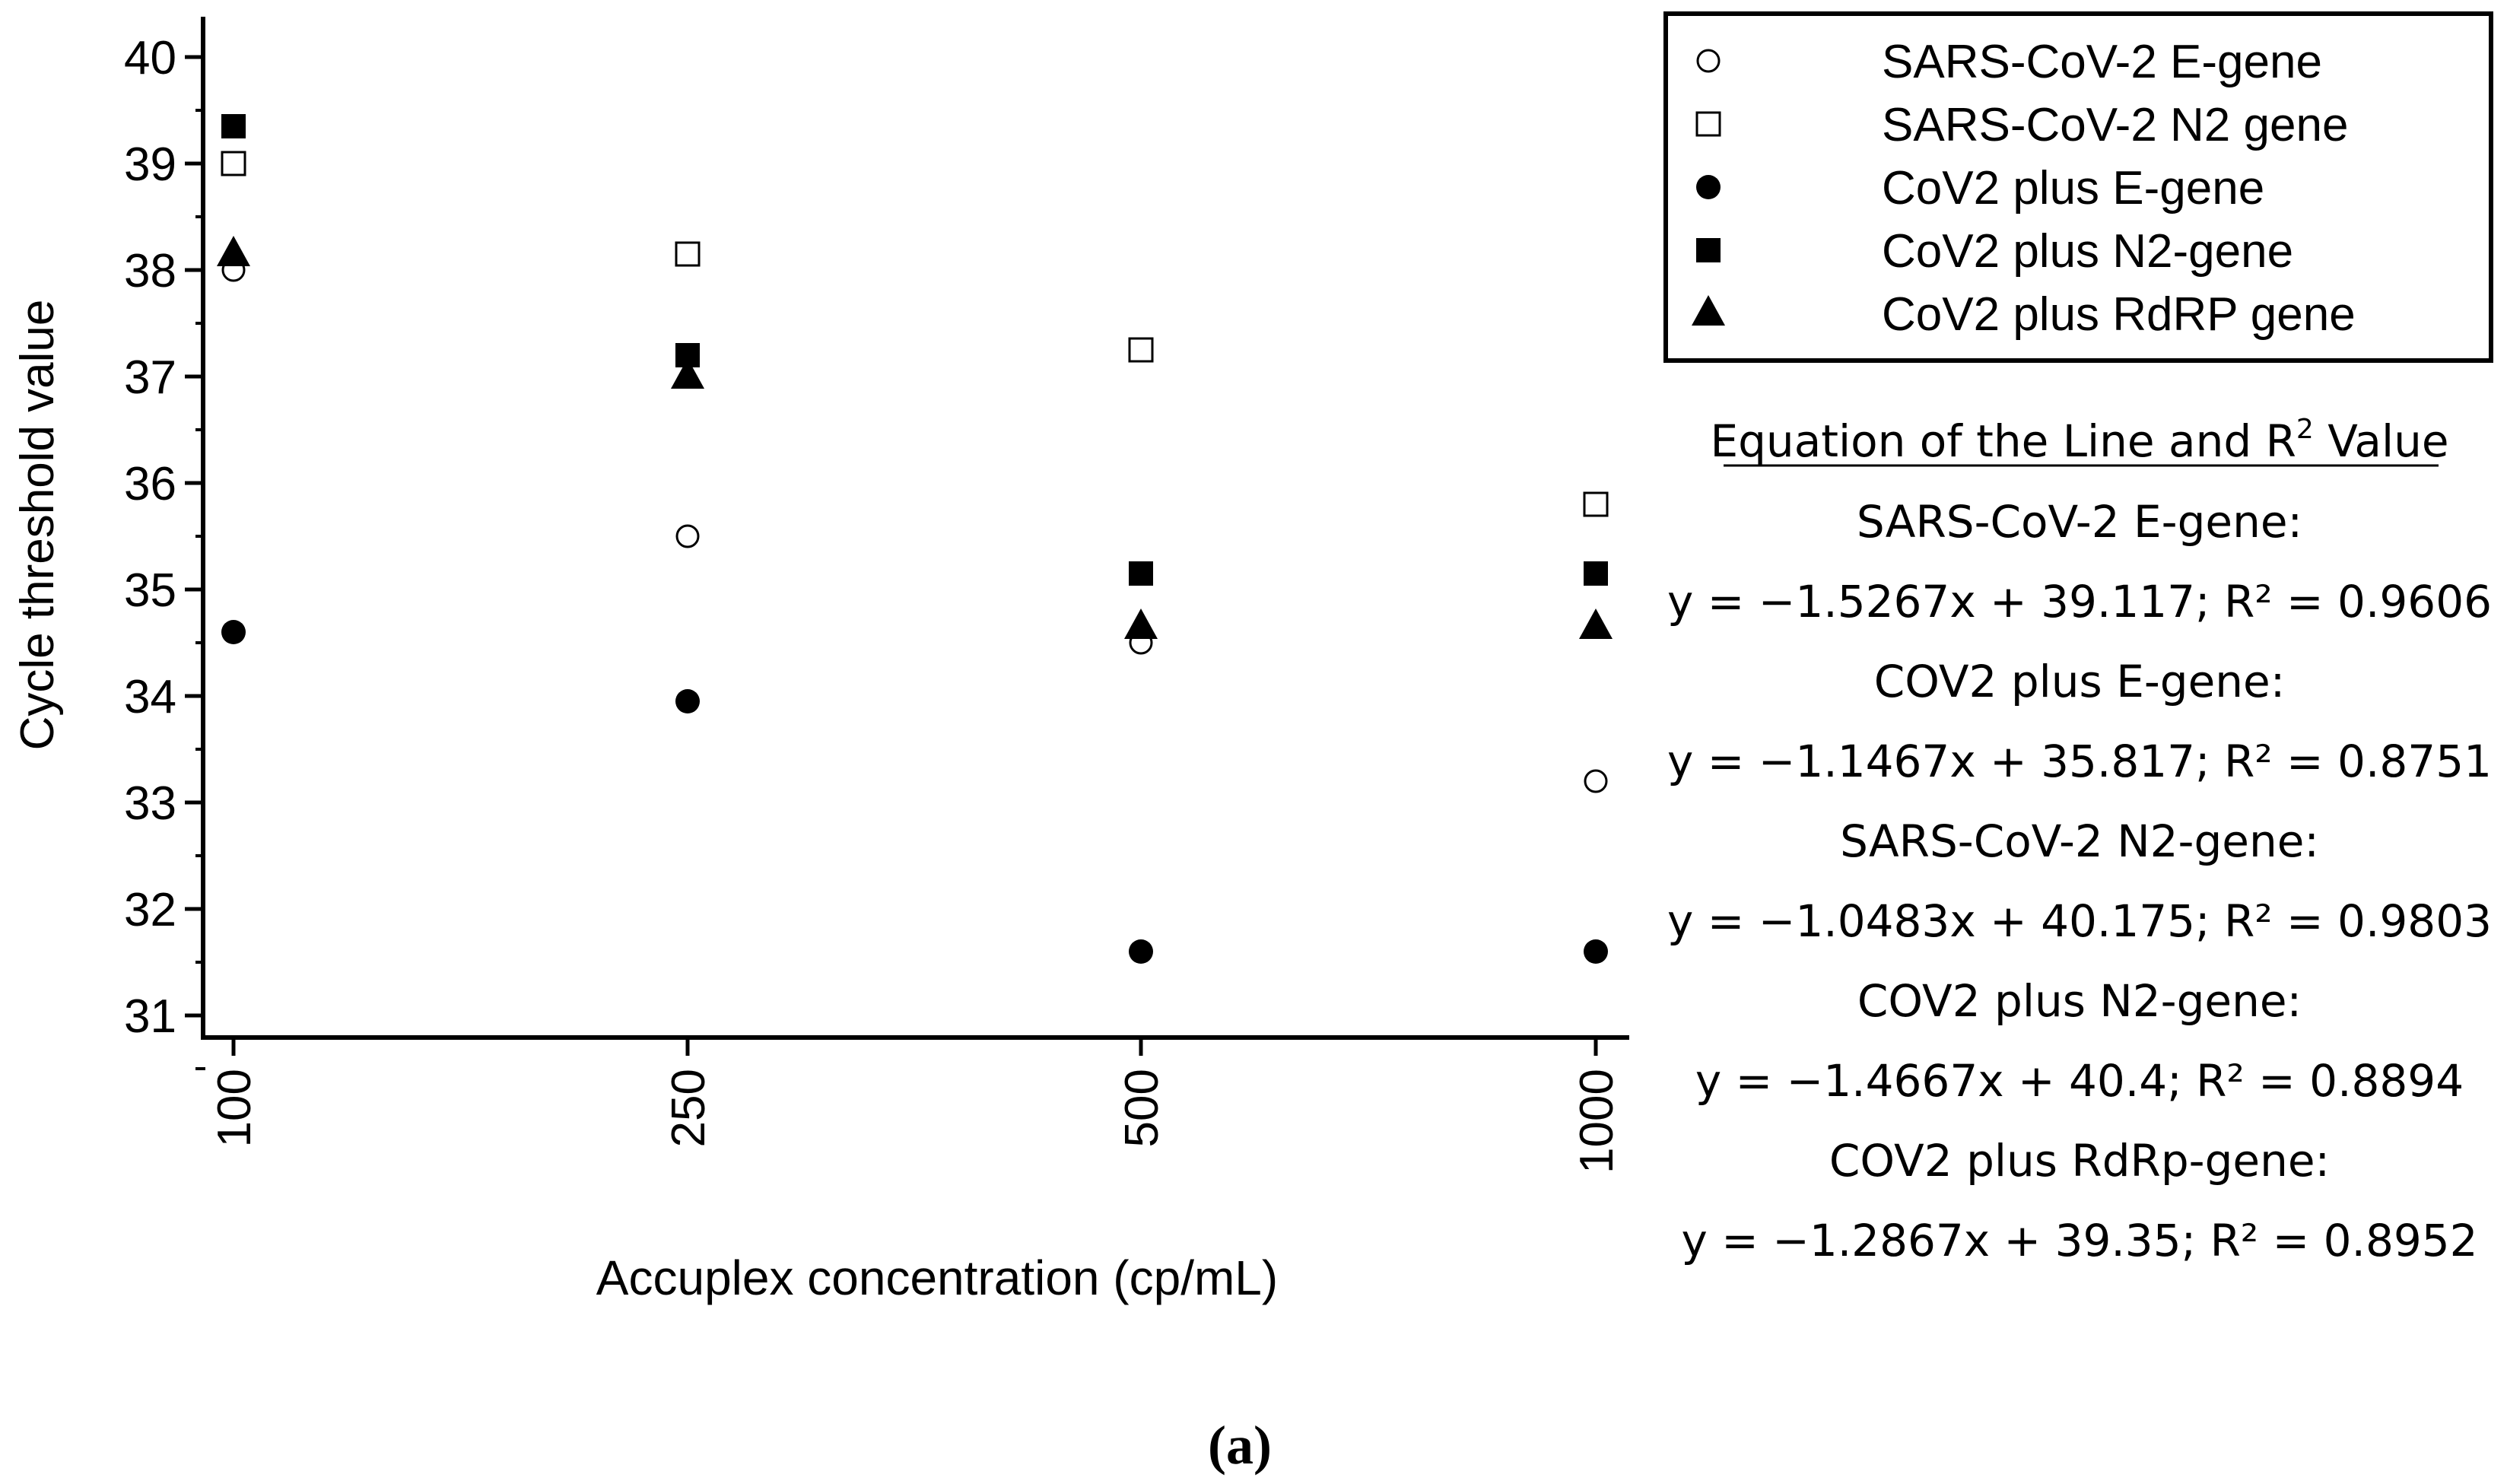  What do you see at coordinates (150, 484) in the screenshot?
I see `y-tick-label: 36` at bounding box center [150, 484].